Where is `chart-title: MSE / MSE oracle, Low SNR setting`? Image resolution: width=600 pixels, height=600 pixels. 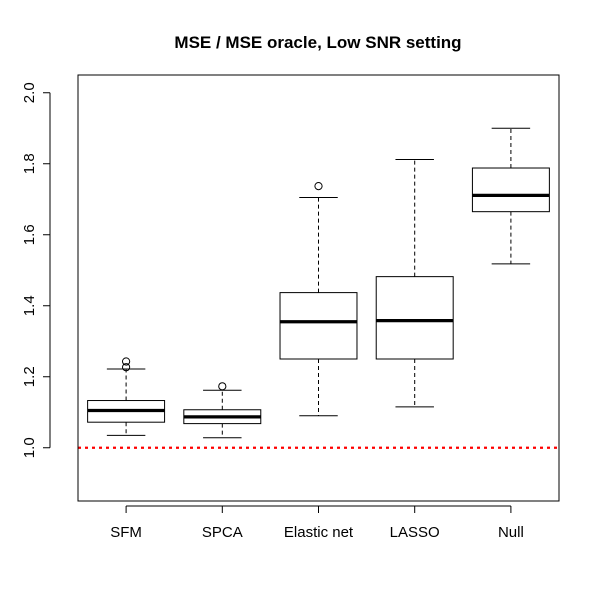
chart-title: MSE / MSE oracle, Low SNR setting is located at coordinates (317, 42).